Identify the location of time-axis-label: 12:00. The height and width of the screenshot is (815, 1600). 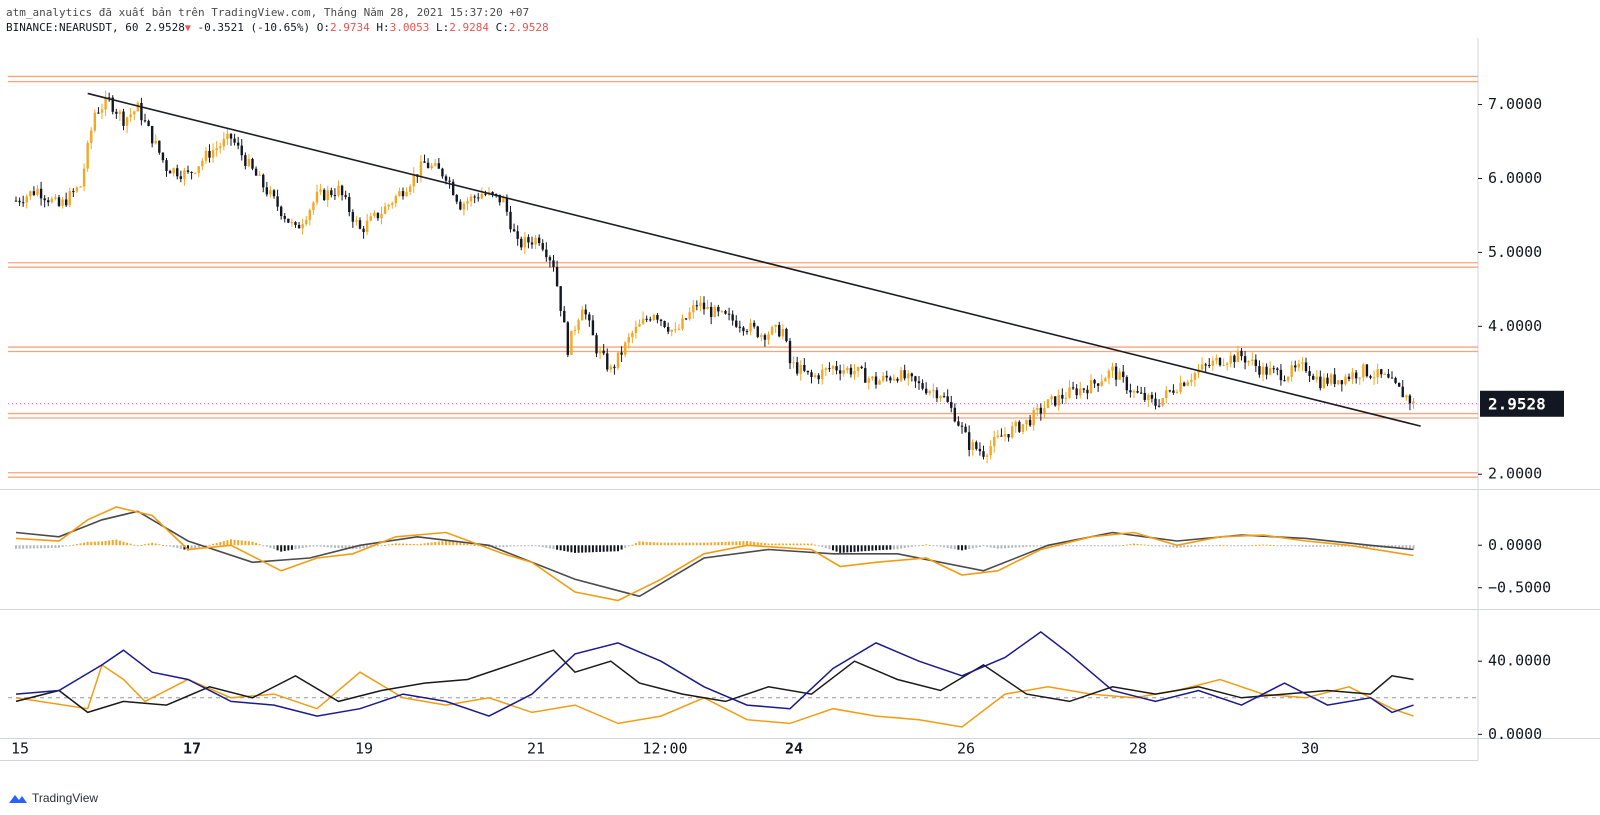
(664, 749).